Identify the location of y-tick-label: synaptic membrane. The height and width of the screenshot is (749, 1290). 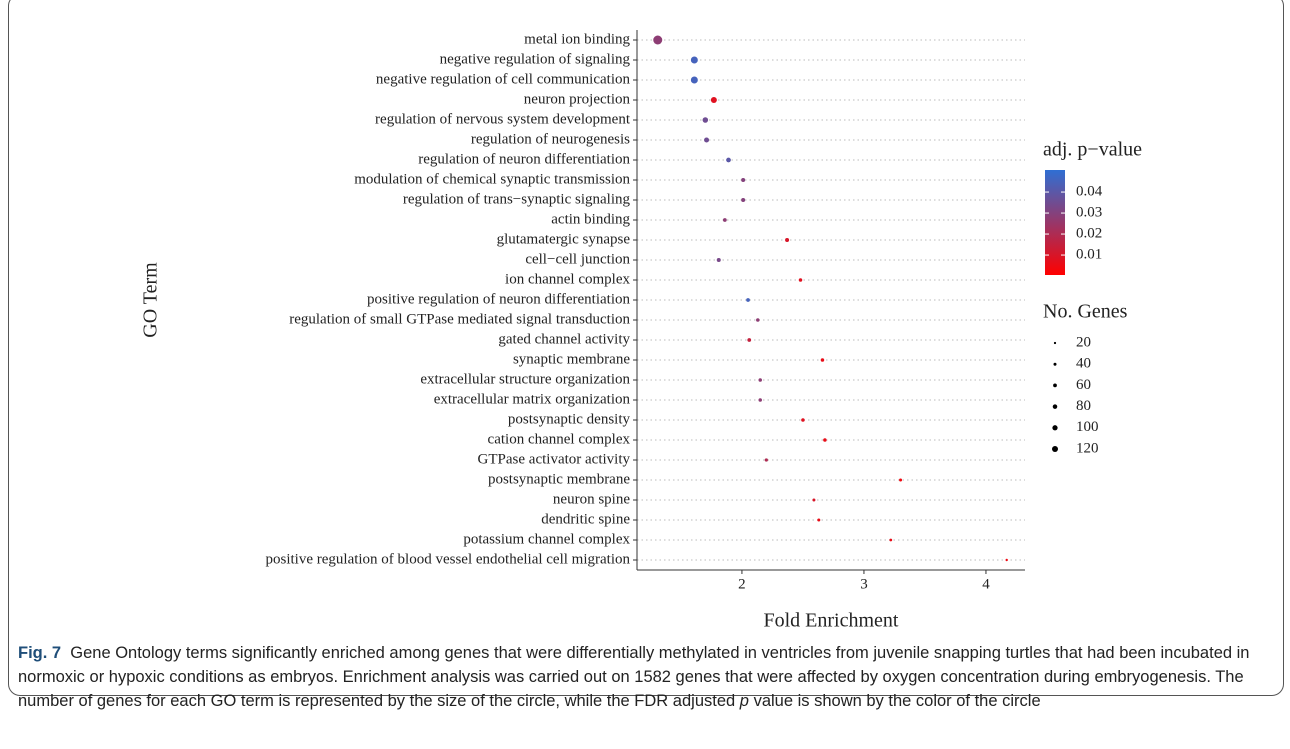
(571, 359).